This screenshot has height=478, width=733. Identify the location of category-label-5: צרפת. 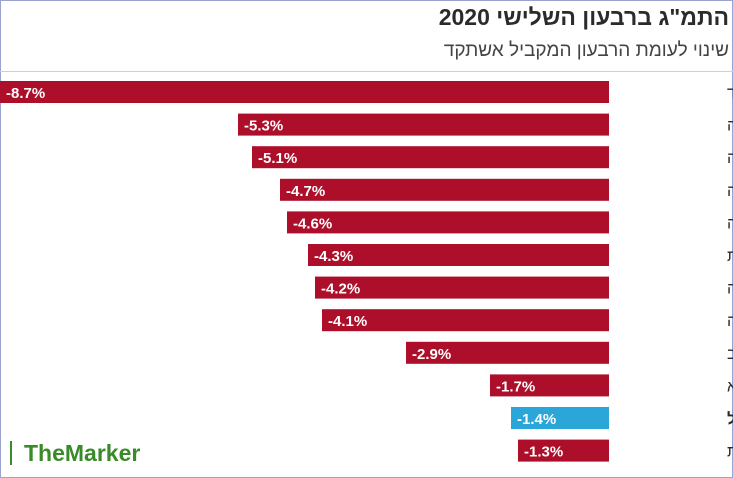
(730, 256).